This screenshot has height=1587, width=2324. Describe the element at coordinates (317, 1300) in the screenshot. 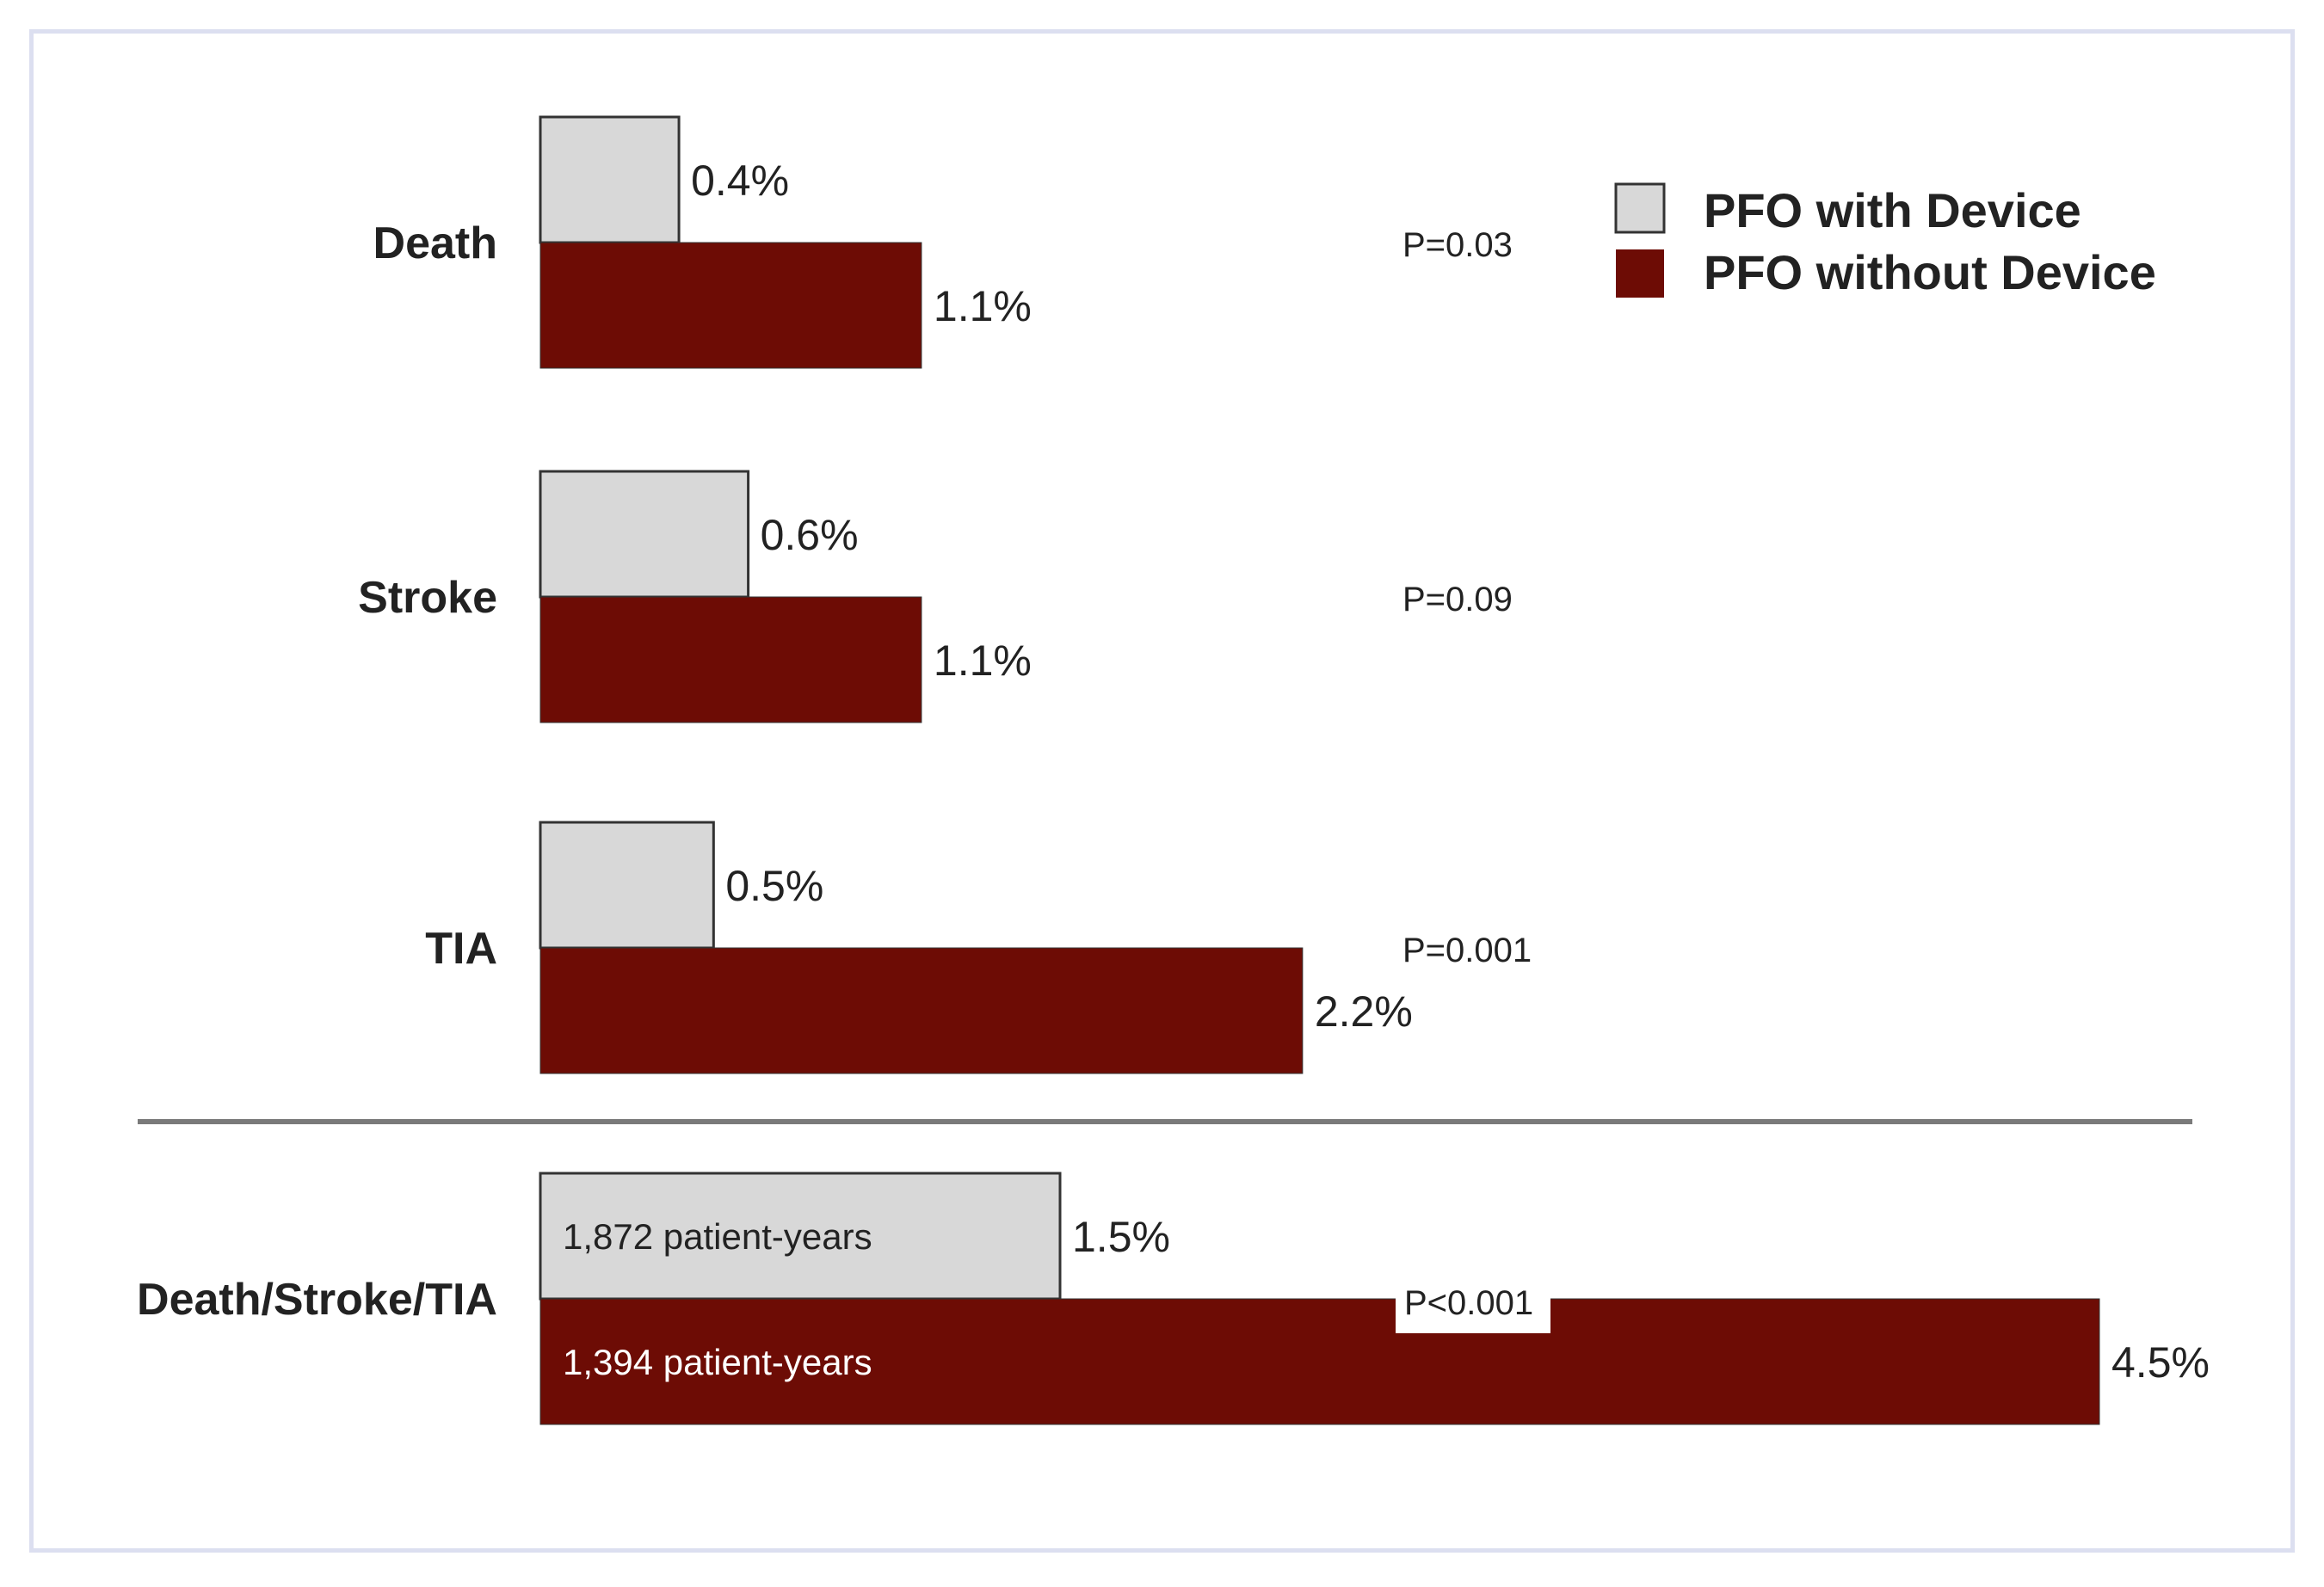

I see `category-label-death-stroke-tia: Death/Stroke/TIA` at that location.